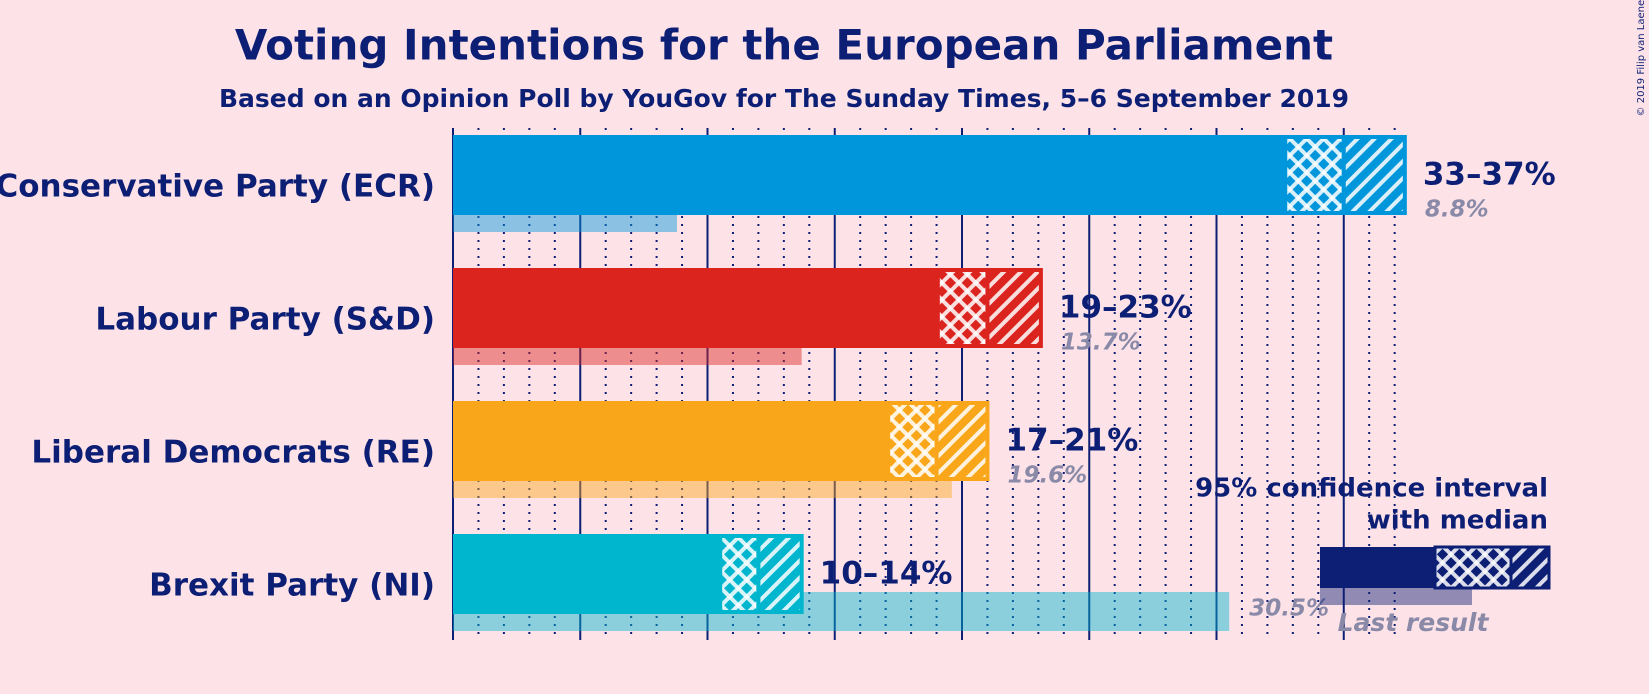 This screenshot has width=1649, height=694. Describe the element at coordinates (265, 320) in the screenshot. I see `category-label: Labour Party (S&D)` at that location.